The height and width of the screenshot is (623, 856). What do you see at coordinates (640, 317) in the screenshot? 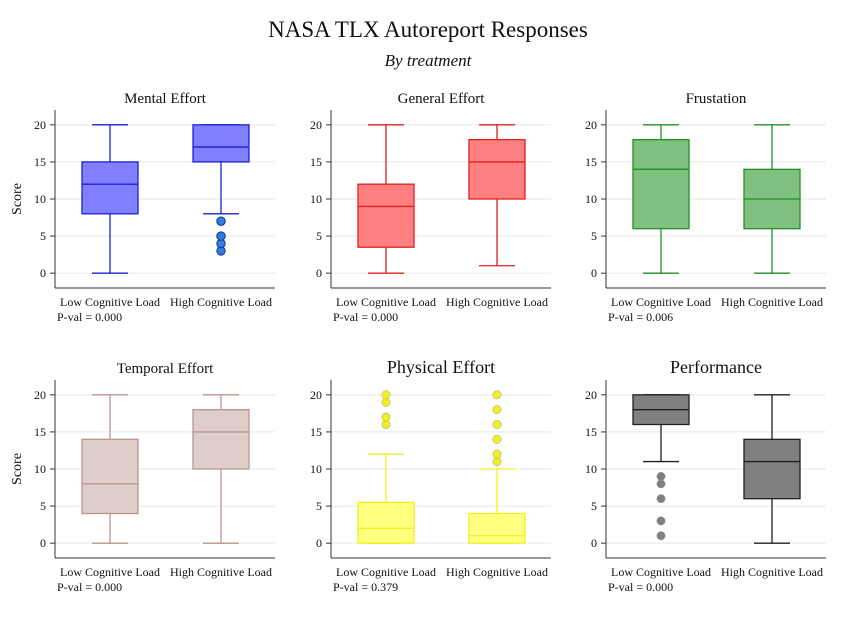
I see `p-value-label: P-val = 0.006` at bounding box center [640, 317].